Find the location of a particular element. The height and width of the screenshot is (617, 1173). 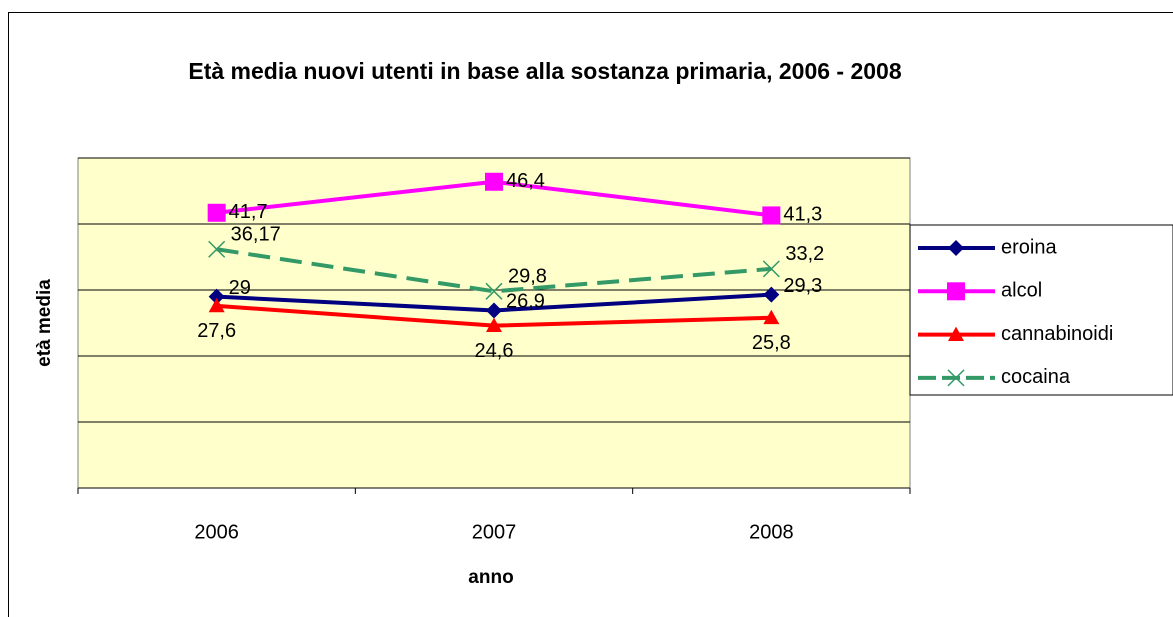

data-label: 46,4 is located at coordinates (525, 181).